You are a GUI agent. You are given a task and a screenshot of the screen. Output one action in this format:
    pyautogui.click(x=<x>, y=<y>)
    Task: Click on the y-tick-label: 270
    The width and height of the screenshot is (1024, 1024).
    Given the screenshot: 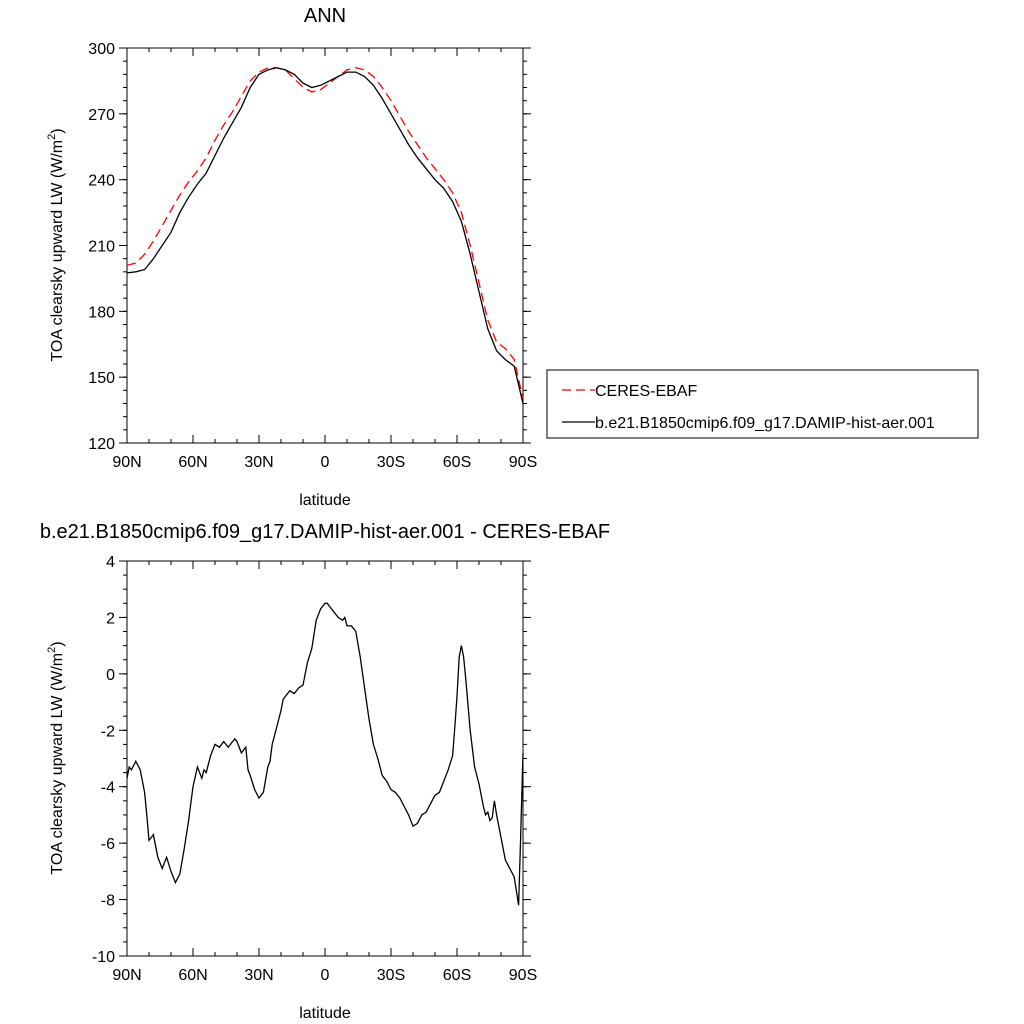 What is the action you would take?
    pyautogui.click(x=101, y=115)
    